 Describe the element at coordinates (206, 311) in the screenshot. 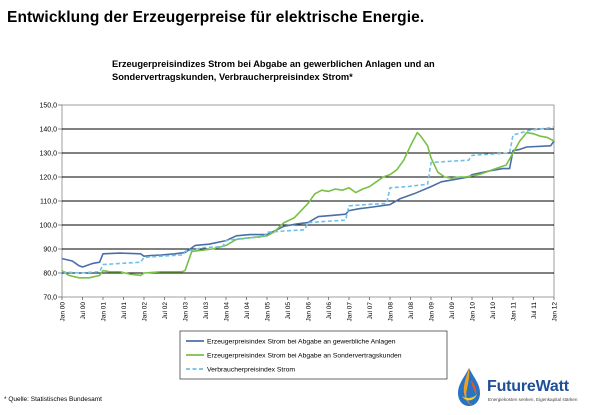

I see `x-tick-label: Jul 03` at that location.